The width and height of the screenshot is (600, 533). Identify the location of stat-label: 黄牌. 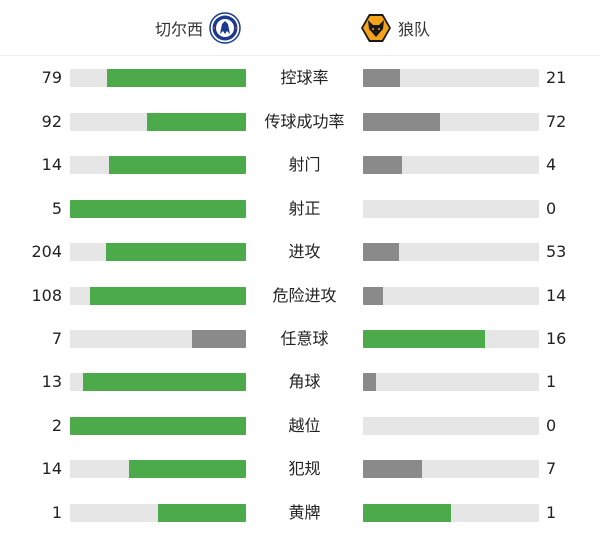
(304, 512).